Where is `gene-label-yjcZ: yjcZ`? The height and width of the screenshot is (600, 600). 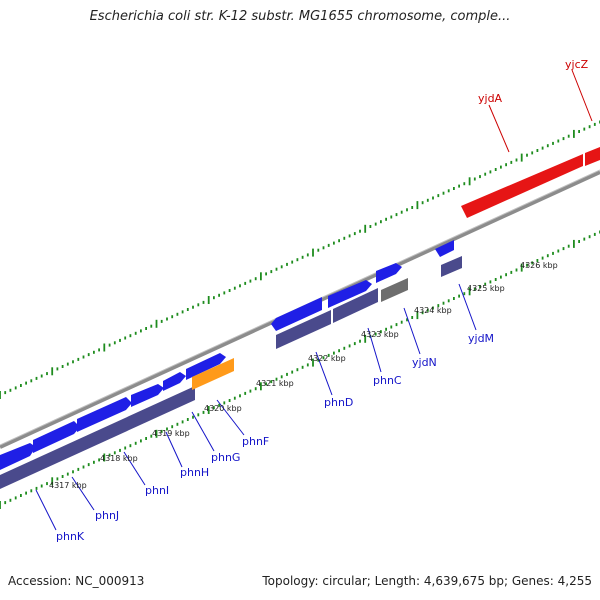
gene-label-yjcZ: yjcZ is located at coordinates (577, 64).